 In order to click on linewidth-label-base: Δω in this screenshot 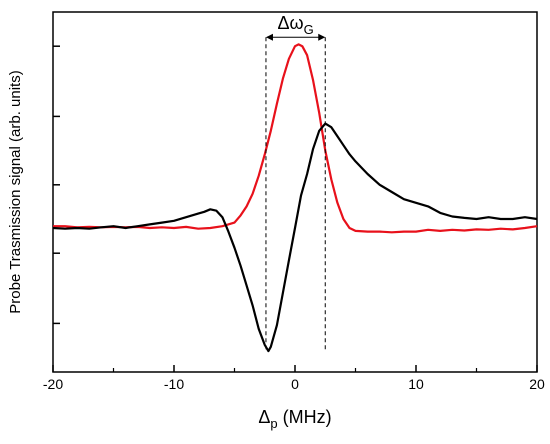, I will do `click(291, 23)`.